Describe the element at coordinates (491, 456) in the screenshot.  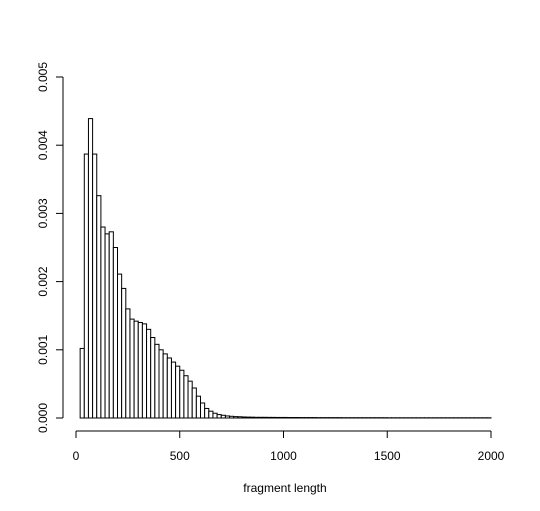
I see `x-tick-label: 2000` at that location.